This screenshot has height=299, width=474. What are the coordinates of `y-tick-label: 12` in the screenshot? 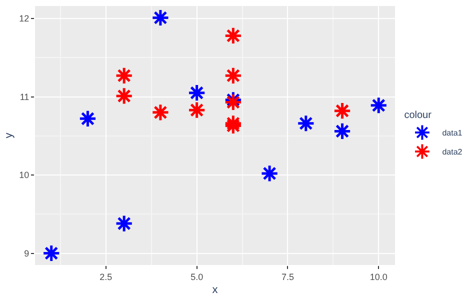 It's located at (24, 19).